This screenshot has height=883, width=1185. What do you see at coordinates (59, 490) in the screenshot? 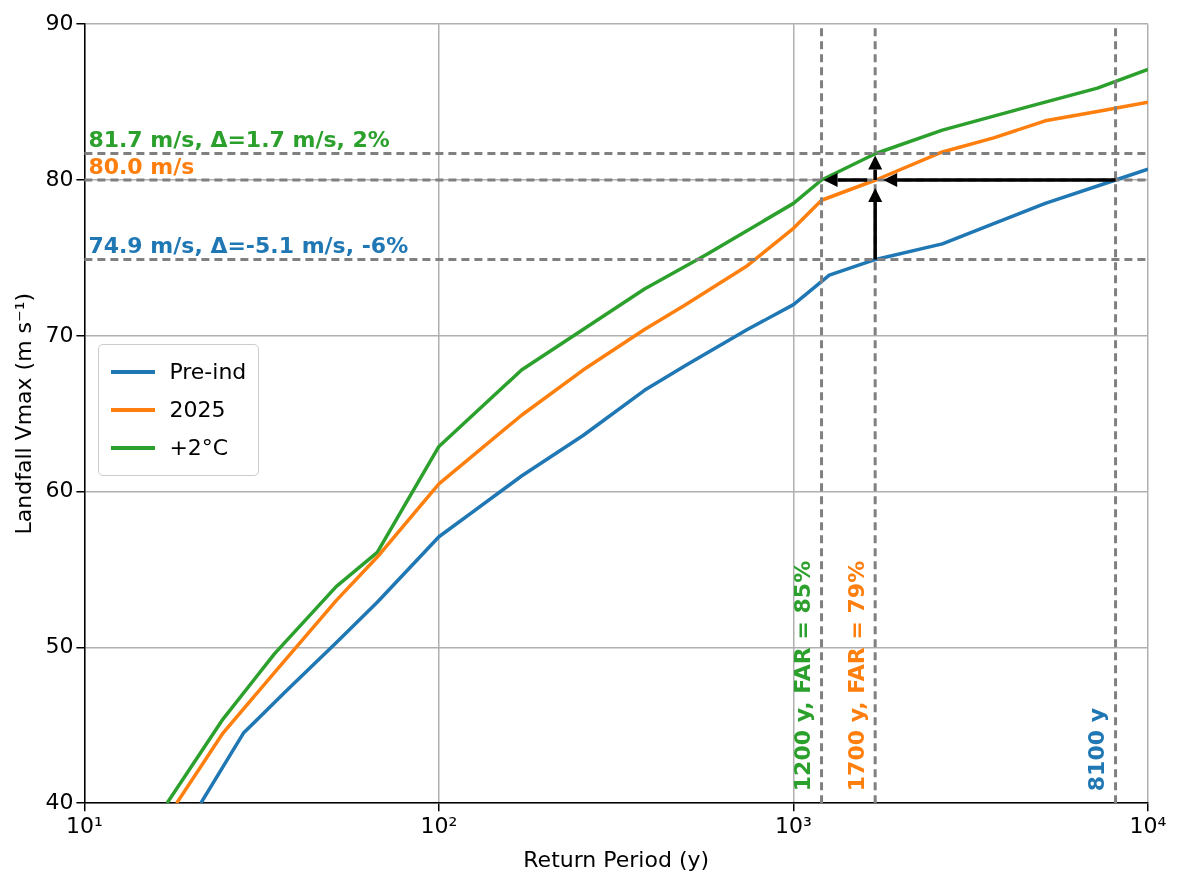
I see `y-tick-label: 60` at bounding box center [59, 490].